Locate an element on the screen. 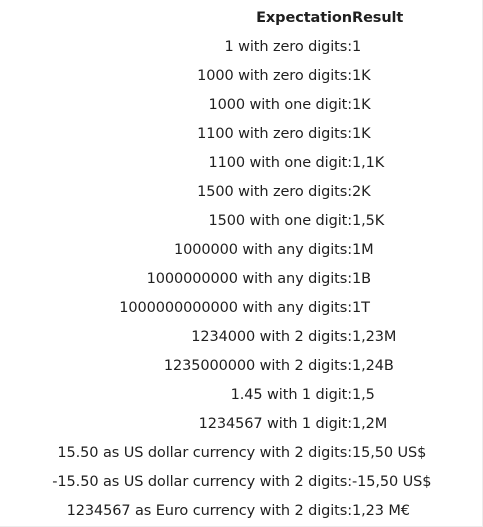 This screenshot has height=527, width=483. table-row: 1000000000000 with any digits: 1T is located at coordinates (215, 307).